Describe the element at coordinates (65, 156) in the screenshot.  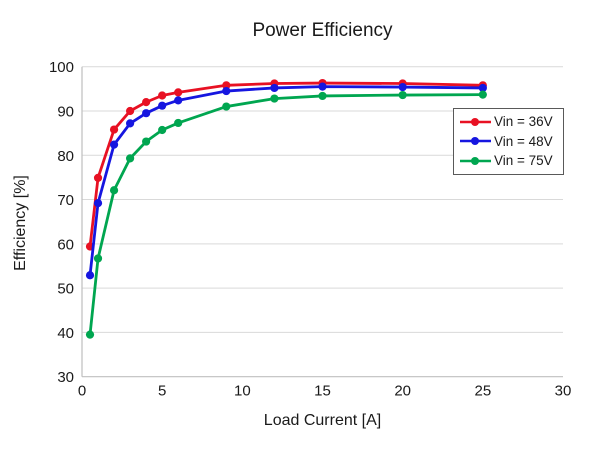
I see `y-tick-label: 80` at that location.